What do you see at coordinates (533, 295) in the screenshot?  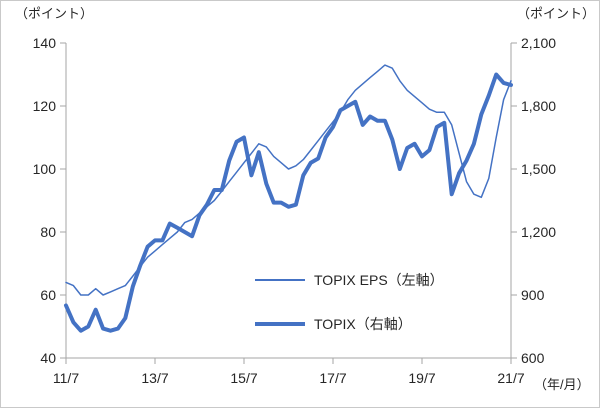 I see `right-axis-tick-label: 900` at bounding box center [533, 295].